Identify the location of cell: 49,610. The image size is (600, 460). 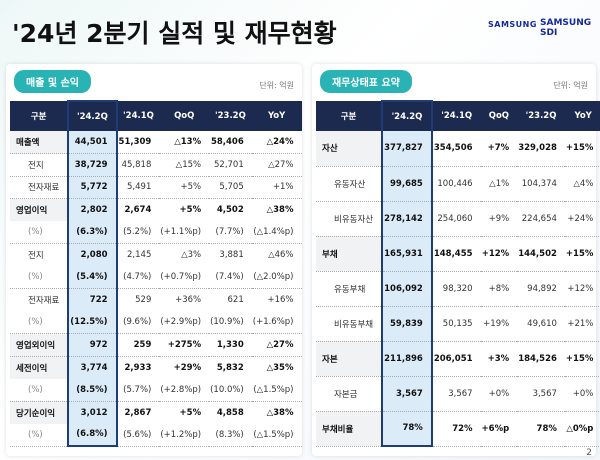
(542, 323).